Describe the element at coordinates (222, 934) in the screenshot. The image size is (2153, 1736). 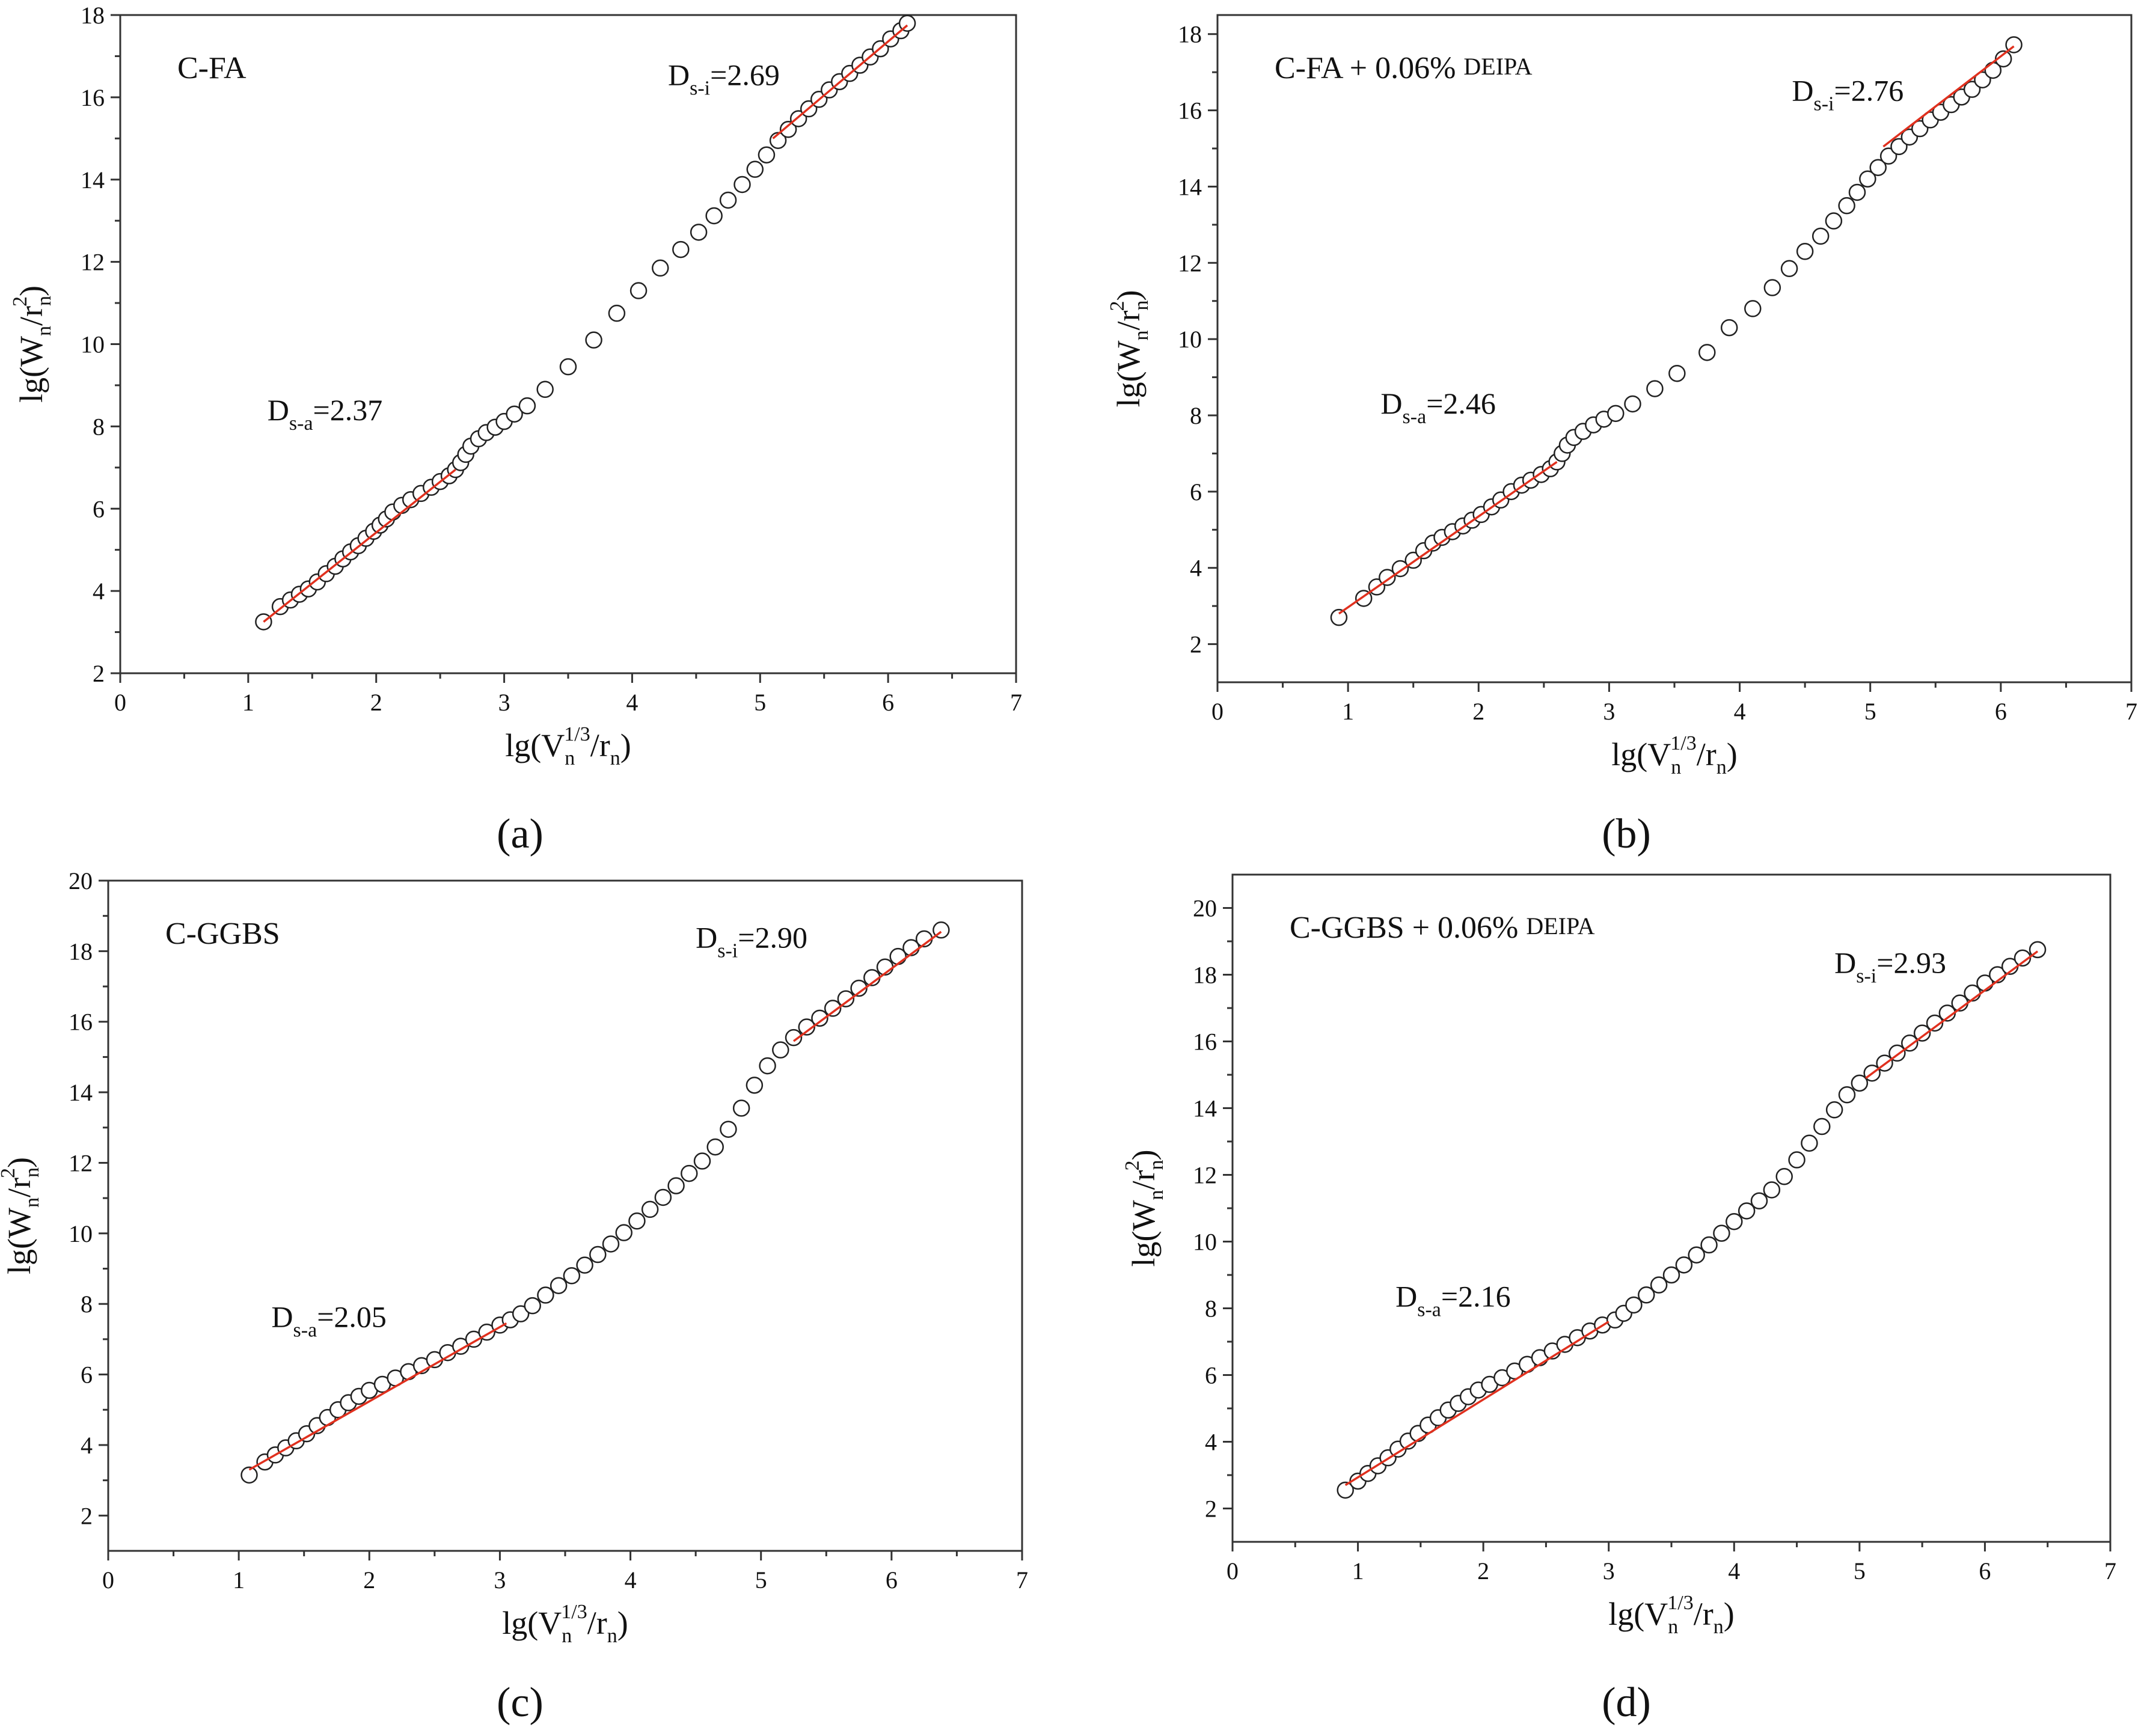
I see `series-label: C-GGBS` at that location.